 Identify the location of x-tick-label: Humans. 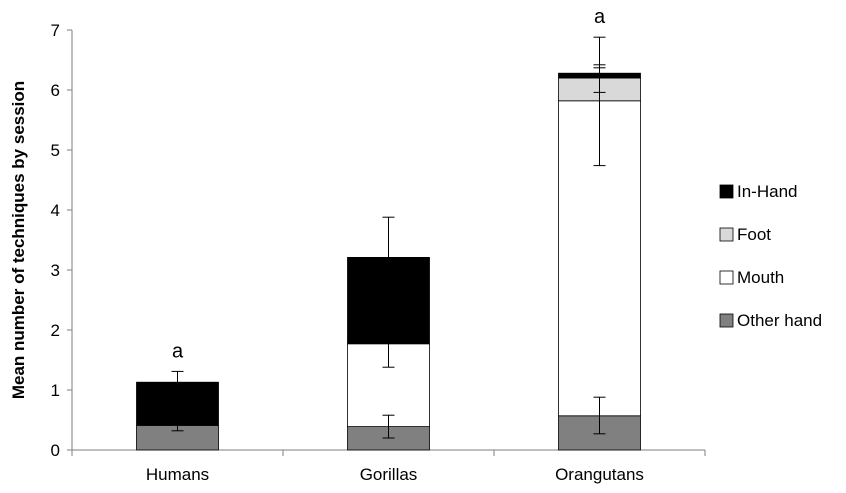
(177, 474).